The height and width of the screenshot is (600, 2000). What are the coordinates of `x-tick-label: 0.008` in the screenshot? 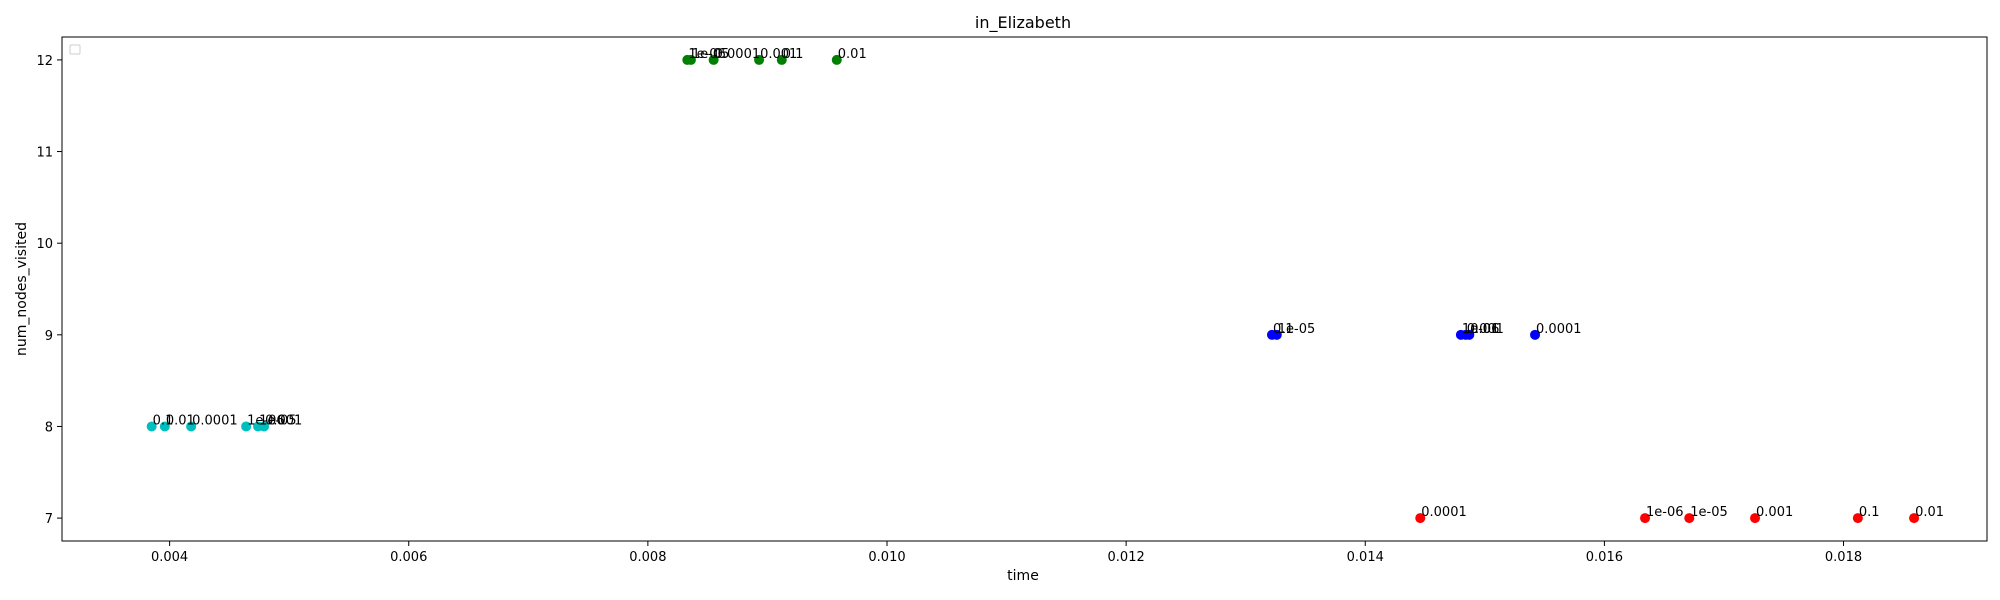 It's located at (647, 557).